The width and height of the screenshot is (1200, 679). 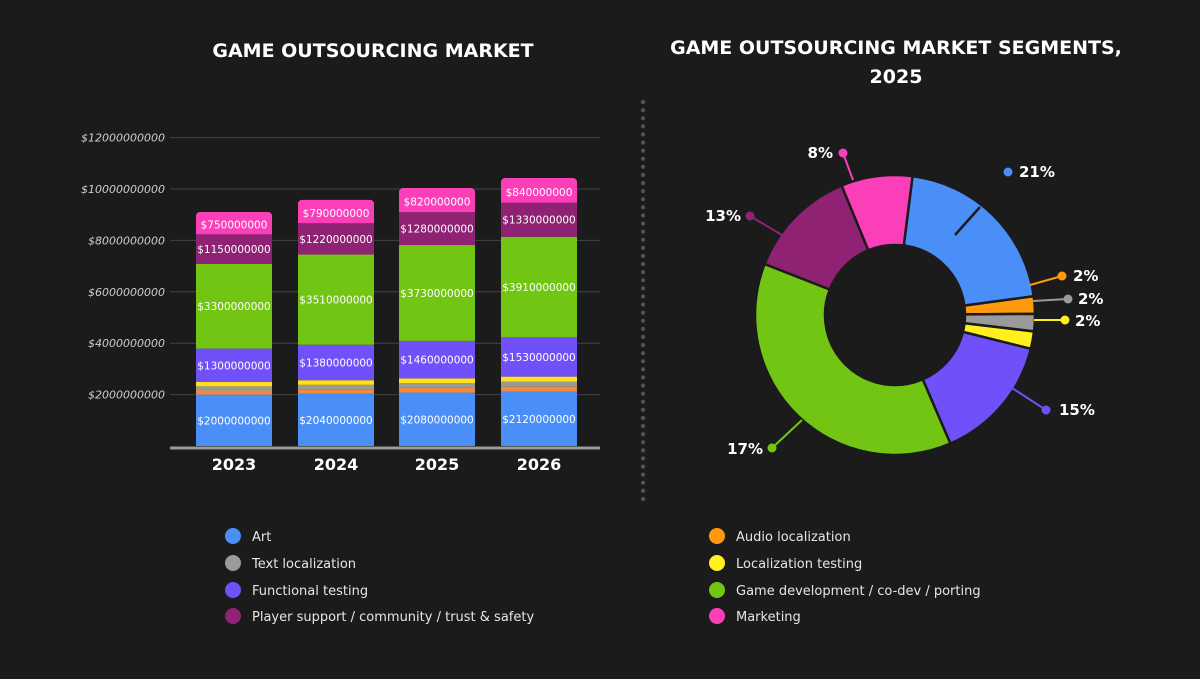 I want to click on bar-value-label: $2000000000, so click(x=234, y=421).